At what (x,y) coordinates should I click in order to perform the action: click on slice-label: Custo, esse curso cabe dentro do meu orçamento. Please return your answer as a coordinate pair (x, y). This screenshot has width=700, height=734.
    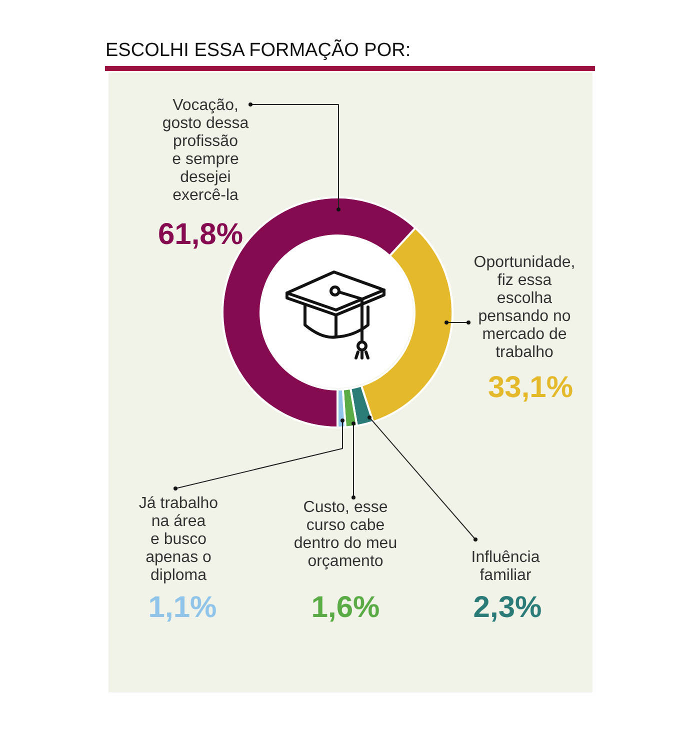
    Looking at the image, I should click on (346, 534).